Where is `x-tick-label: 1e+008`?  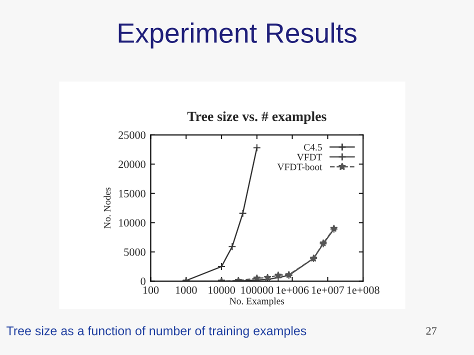
x-tick-label: 1e+008 is located at coordinates (363, 290).